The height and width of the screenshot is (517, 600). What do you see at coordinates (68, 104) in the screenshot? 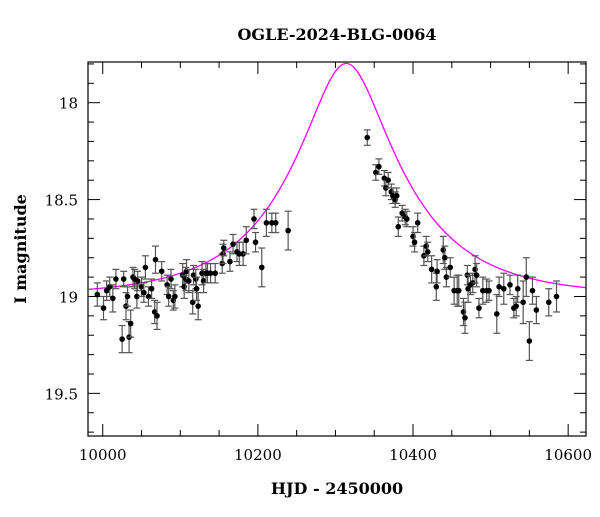
I see `y-tick-label: 18` at bounding box center [68, 104].